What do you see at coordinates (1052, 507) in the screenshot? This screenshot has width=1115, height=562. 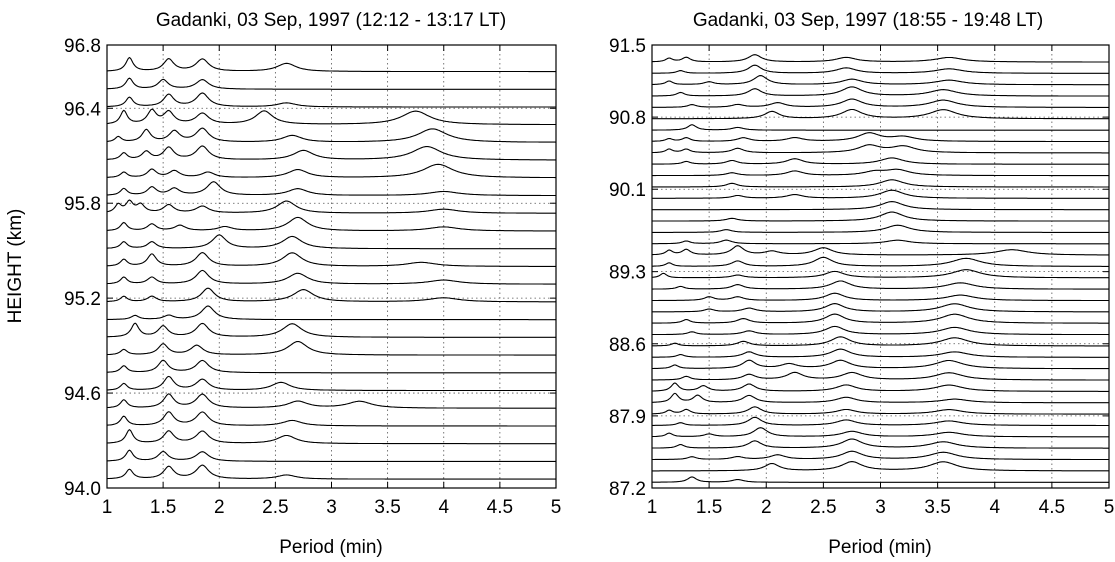 I see `right-x-tick-label: 4.5` at bounding box center [1052, 507].